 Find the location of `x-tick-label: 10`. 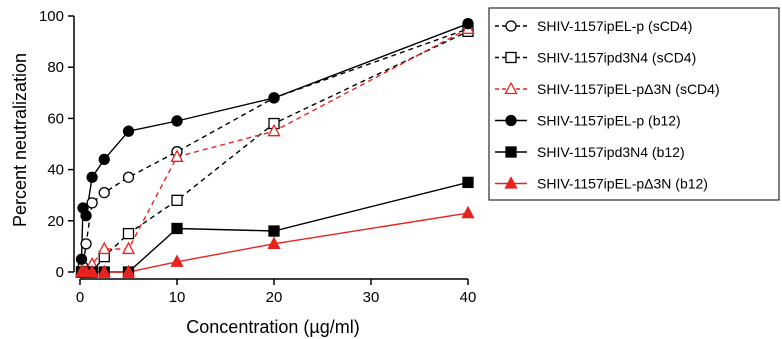

x-tick-label: 10 is located at coordinates (177, 297).